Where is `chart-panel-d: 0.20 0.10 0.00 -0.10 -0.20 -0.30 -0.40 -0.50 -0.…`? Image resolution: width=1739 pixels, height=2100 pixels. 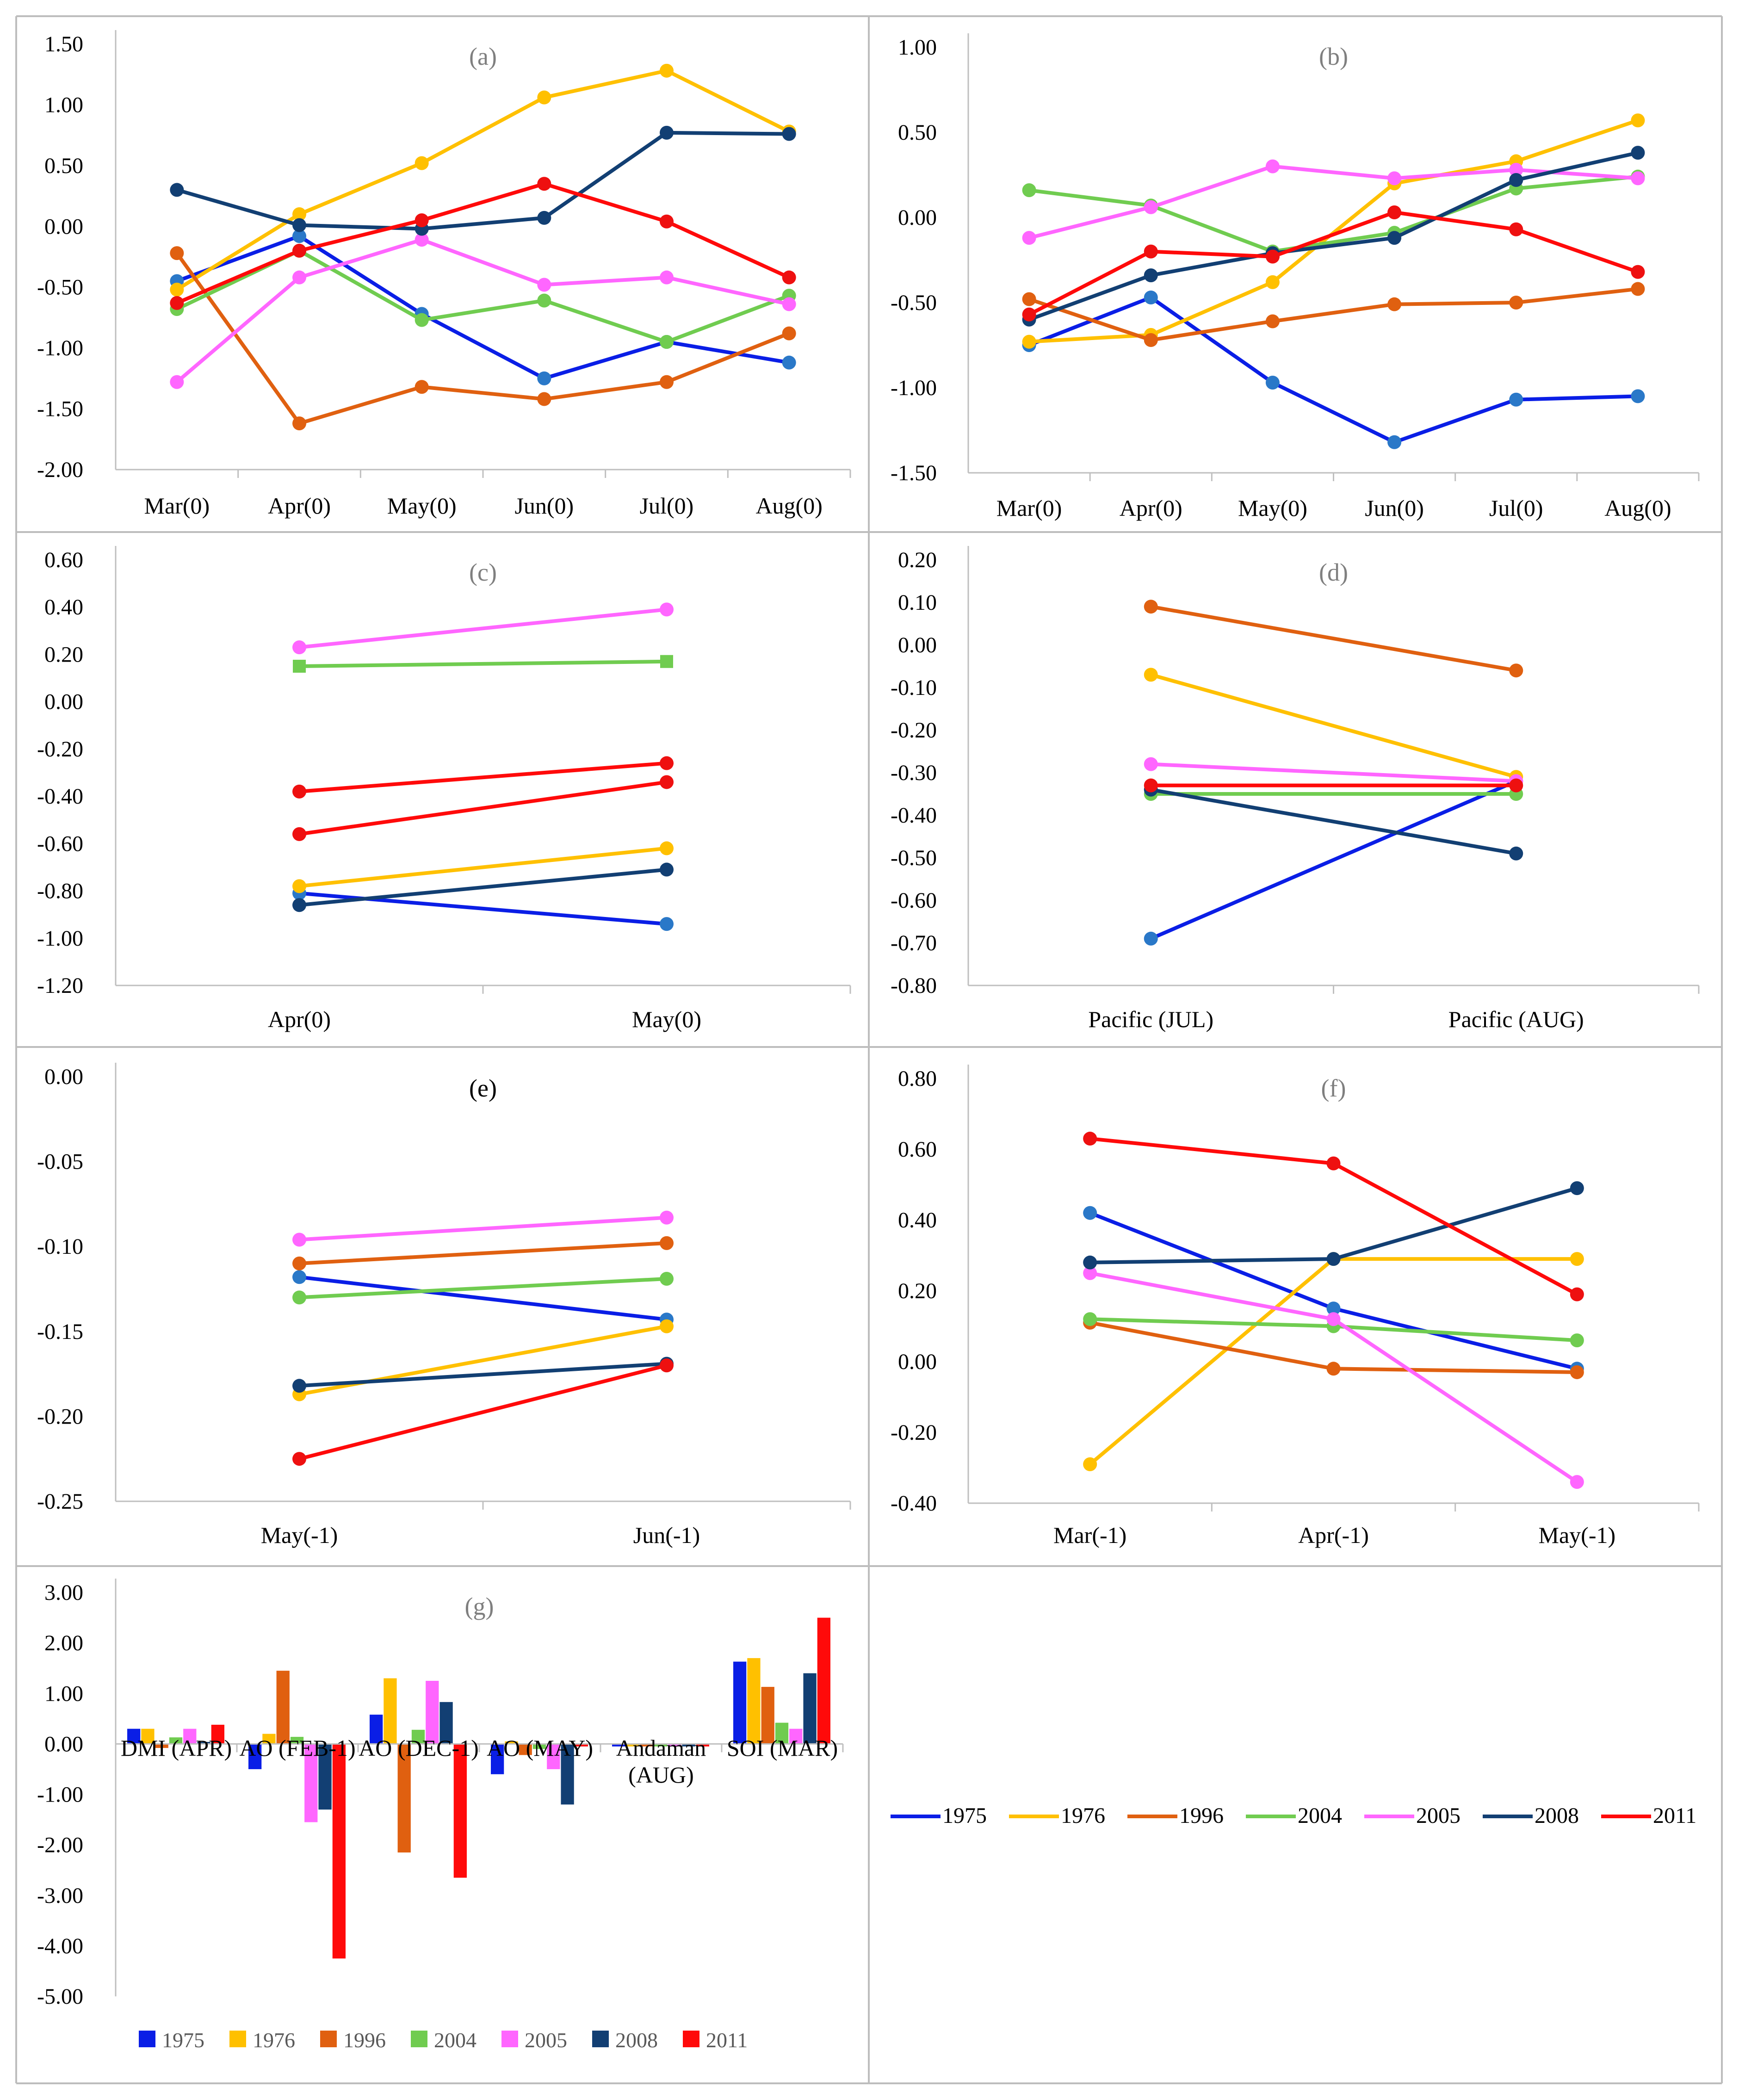 chart-panel-d: 0.20 0.10 0.00 -0.10 -0.20 -0.30 -0.40 -0.50 -0.… is located at coordinates (1295, 789).